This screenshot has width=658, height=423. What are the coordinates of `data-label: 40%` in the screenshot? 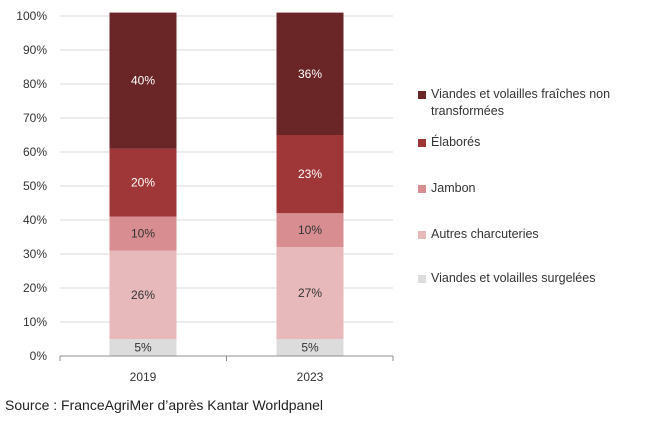 It's located at (143, 81).